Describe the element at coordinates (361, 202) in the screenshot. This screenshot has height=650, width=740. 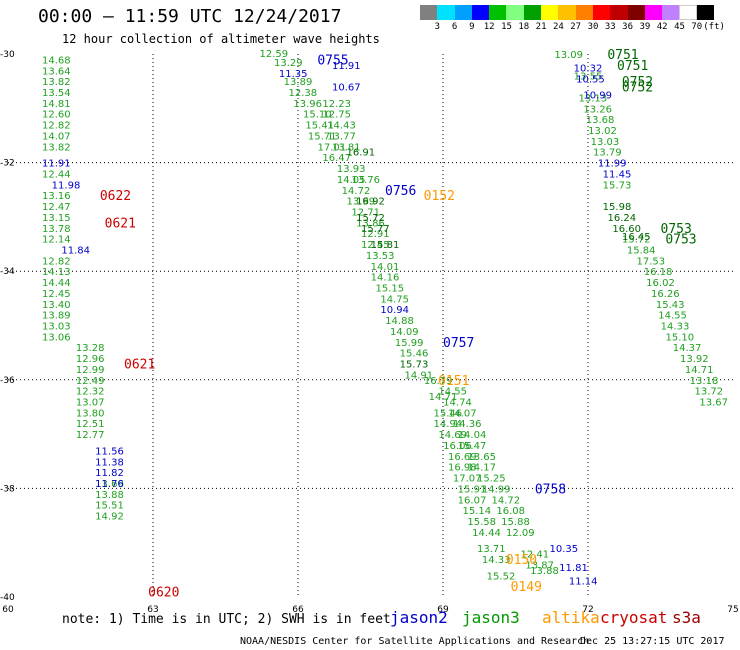
I see `wave-height-value: 13.99` at that location.